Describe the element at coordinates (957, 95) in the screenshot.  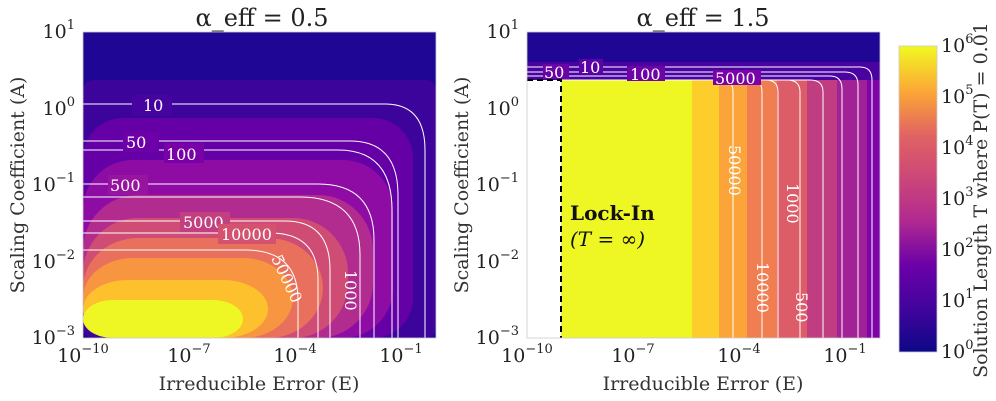
I see `cbar-tick-1e5: 10⁵` at that location.